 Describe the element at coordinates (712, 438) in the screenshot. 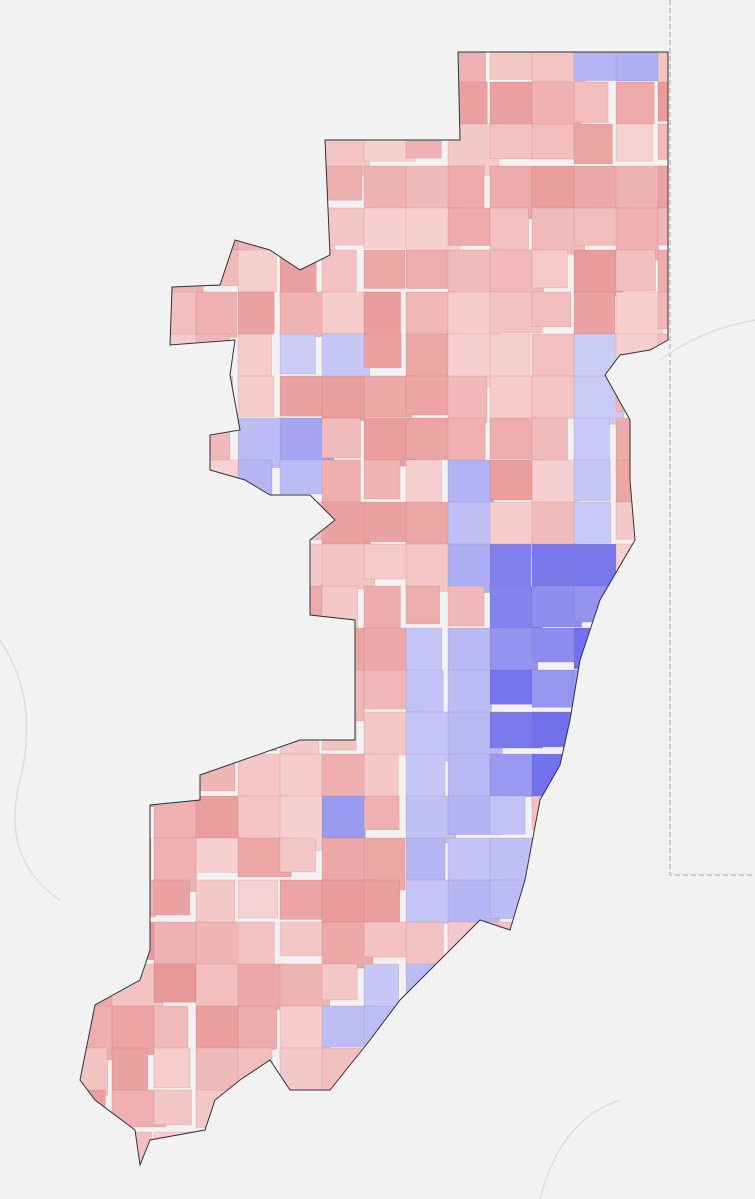

I see `state-border` at that location.